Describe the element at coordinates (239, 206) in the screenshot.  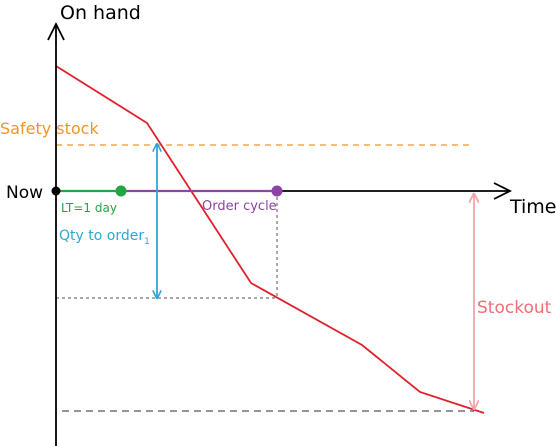
I see `order-cycle-label: Order cycle` at that location.